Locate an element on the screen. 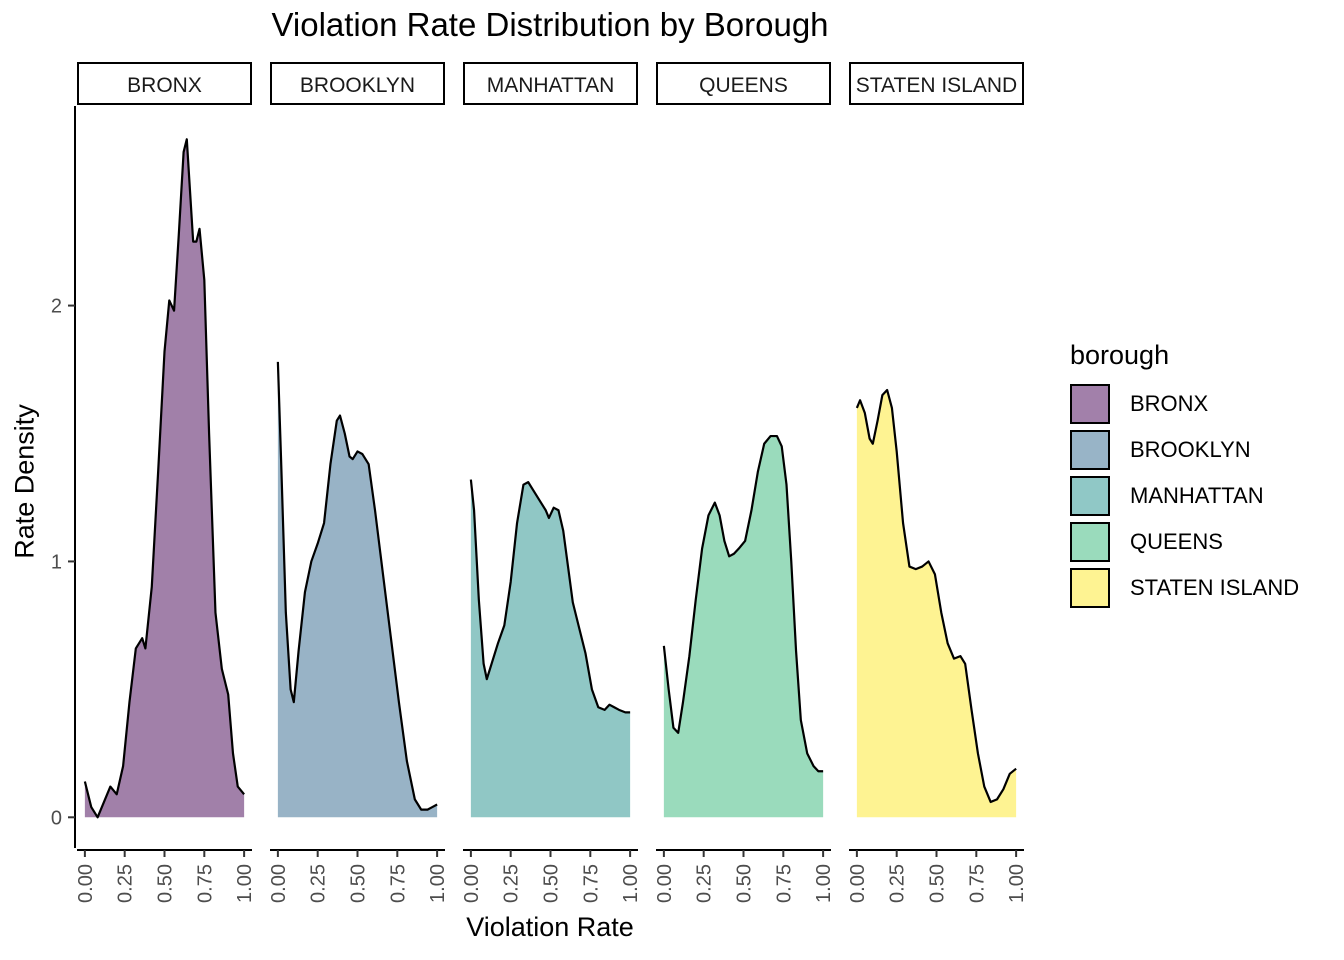  y-tick-label: 1 is located at coordinates (56, 562).